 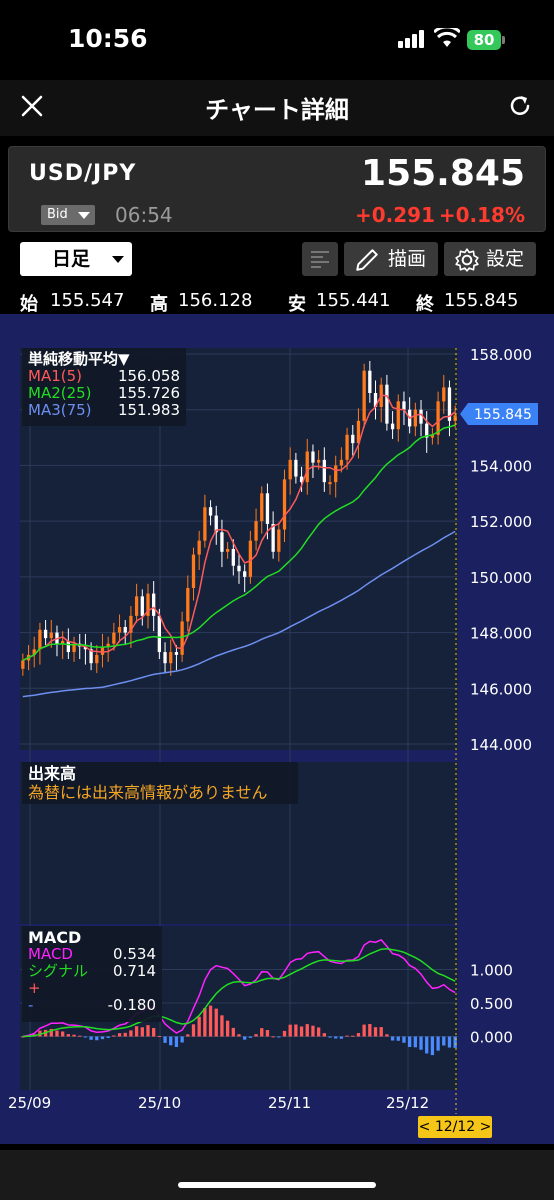 I want to click on ohlc-row: 始 155.547 高 156.128 安 155.441 終 155.845, so click(x=277, y=302).